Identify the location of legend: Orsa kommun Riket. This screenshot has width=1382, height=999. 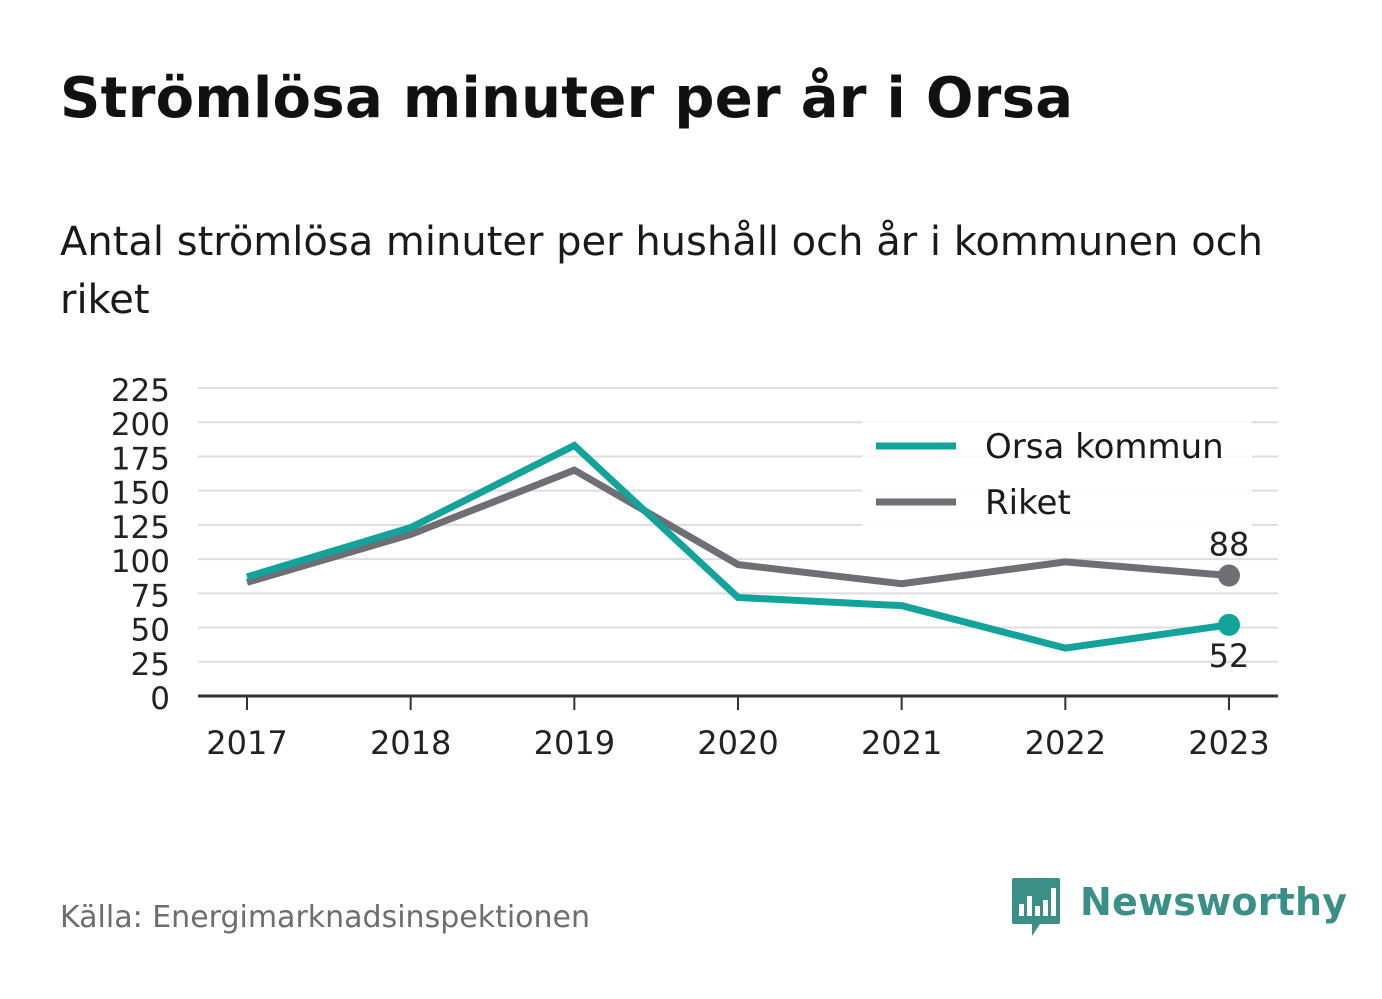
(1057, 474).